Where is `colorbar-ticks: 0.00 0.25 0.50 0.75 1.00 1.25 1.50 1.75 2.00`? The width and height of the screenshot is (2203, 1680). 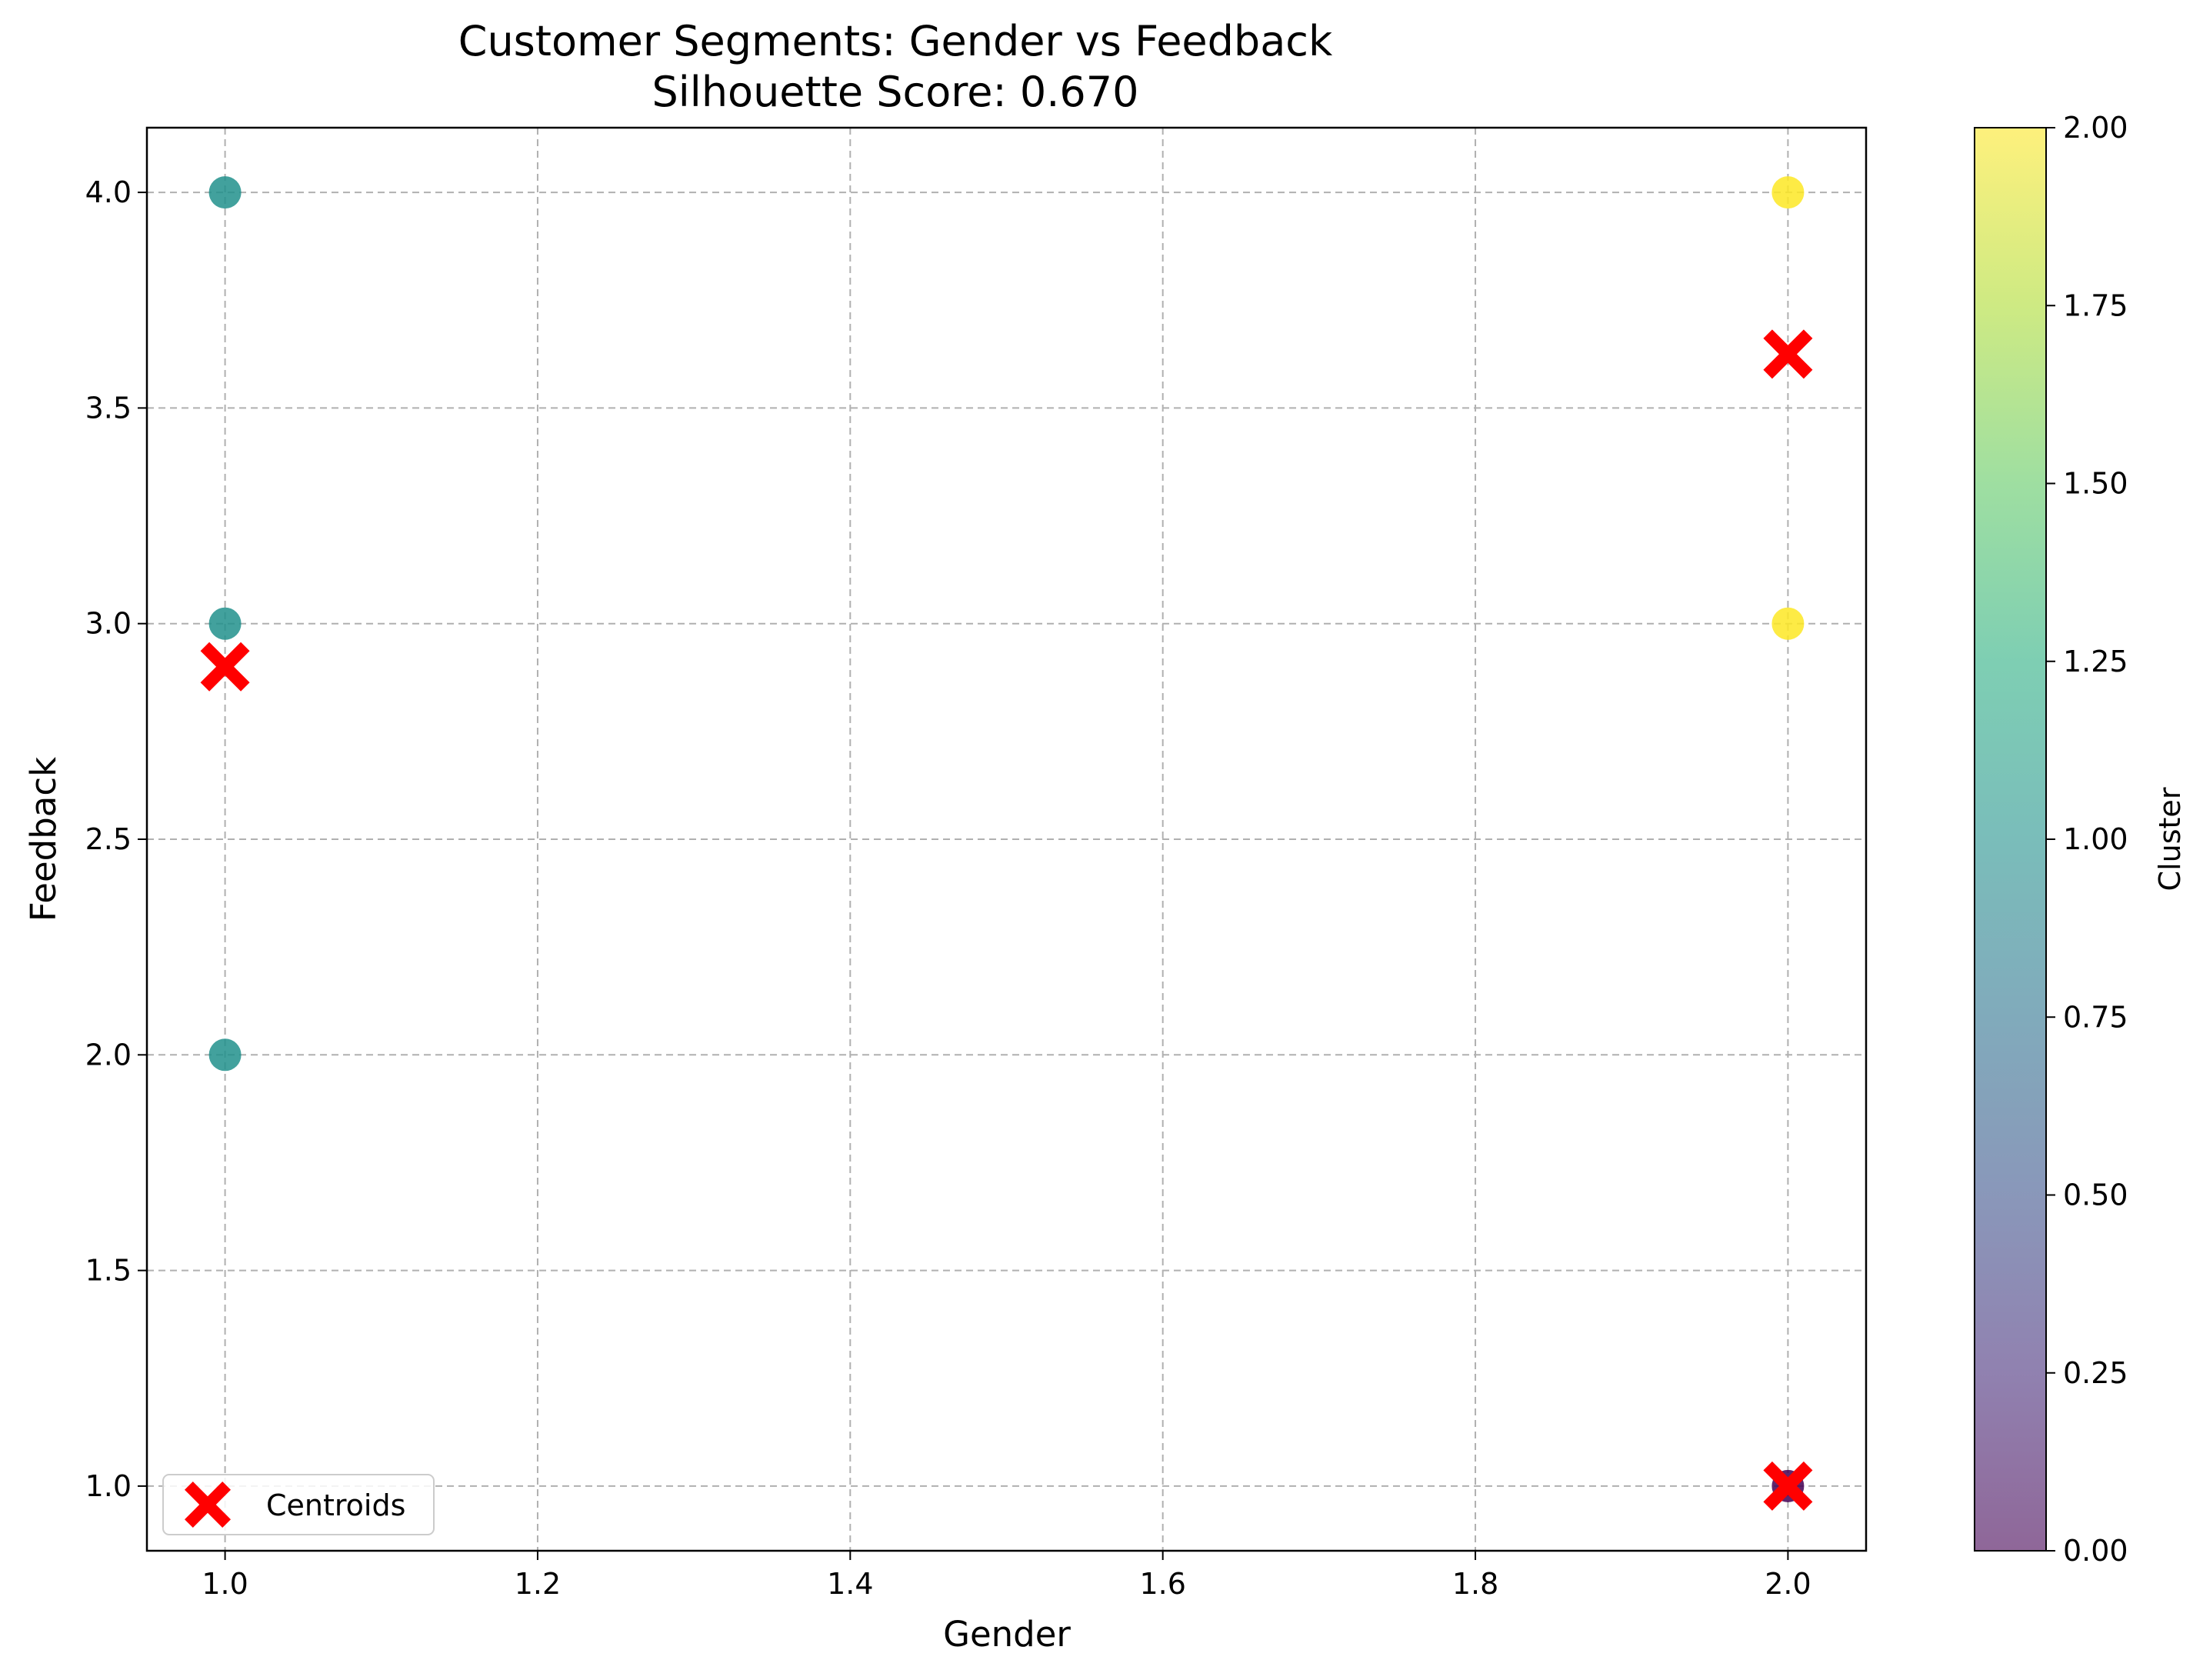 colorbar-ticks: 0.00 0.25 0.50 0.75 1.00 1.25 1.50 1.75 2.00 is located at coordinates (2087, 840).